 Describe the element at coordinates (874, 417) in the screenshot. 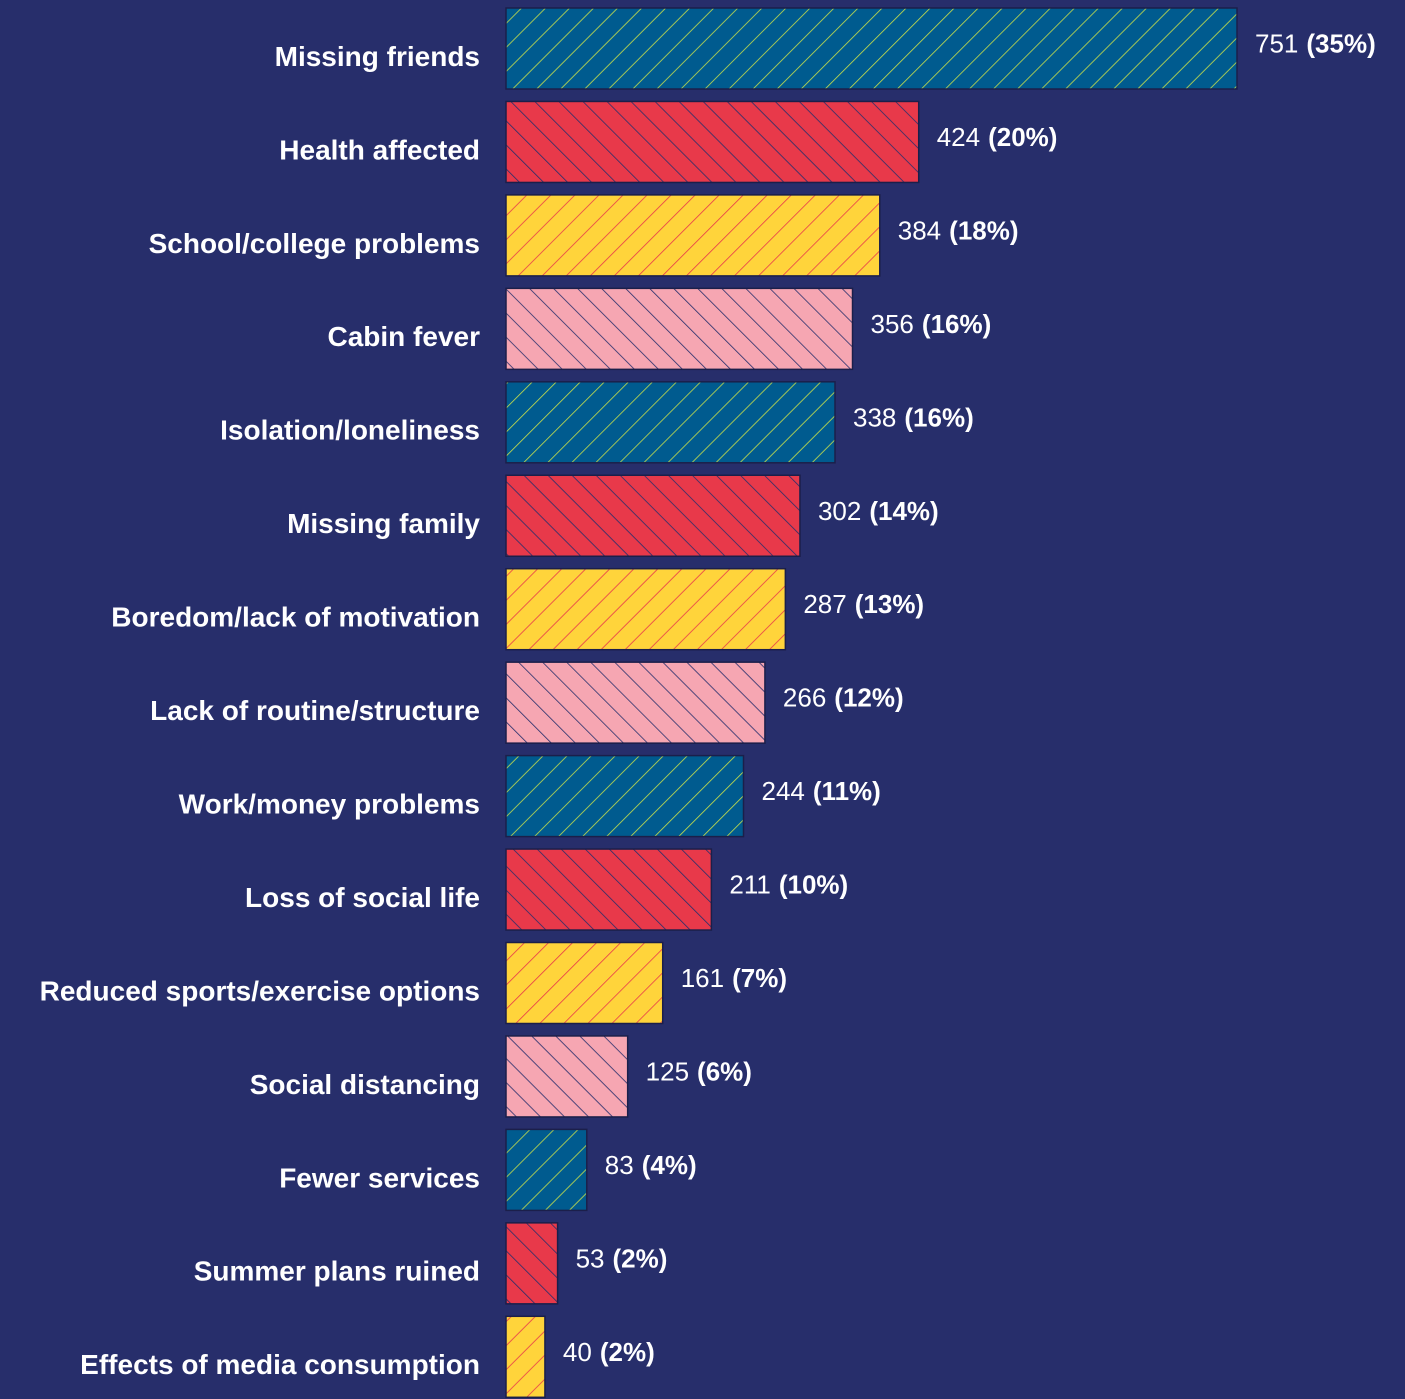

I see `value-count: 338` at that location.